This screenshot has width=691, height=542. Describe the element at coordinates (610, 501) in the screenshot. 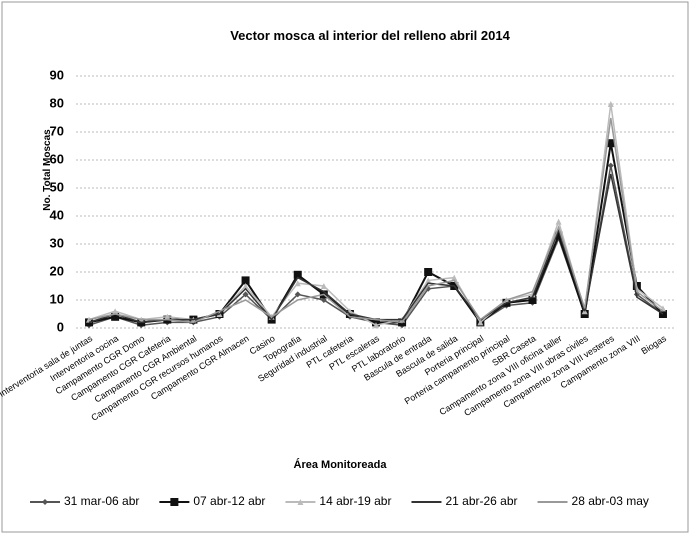

I see `legend-label: 28 abr-03 may` at that location.